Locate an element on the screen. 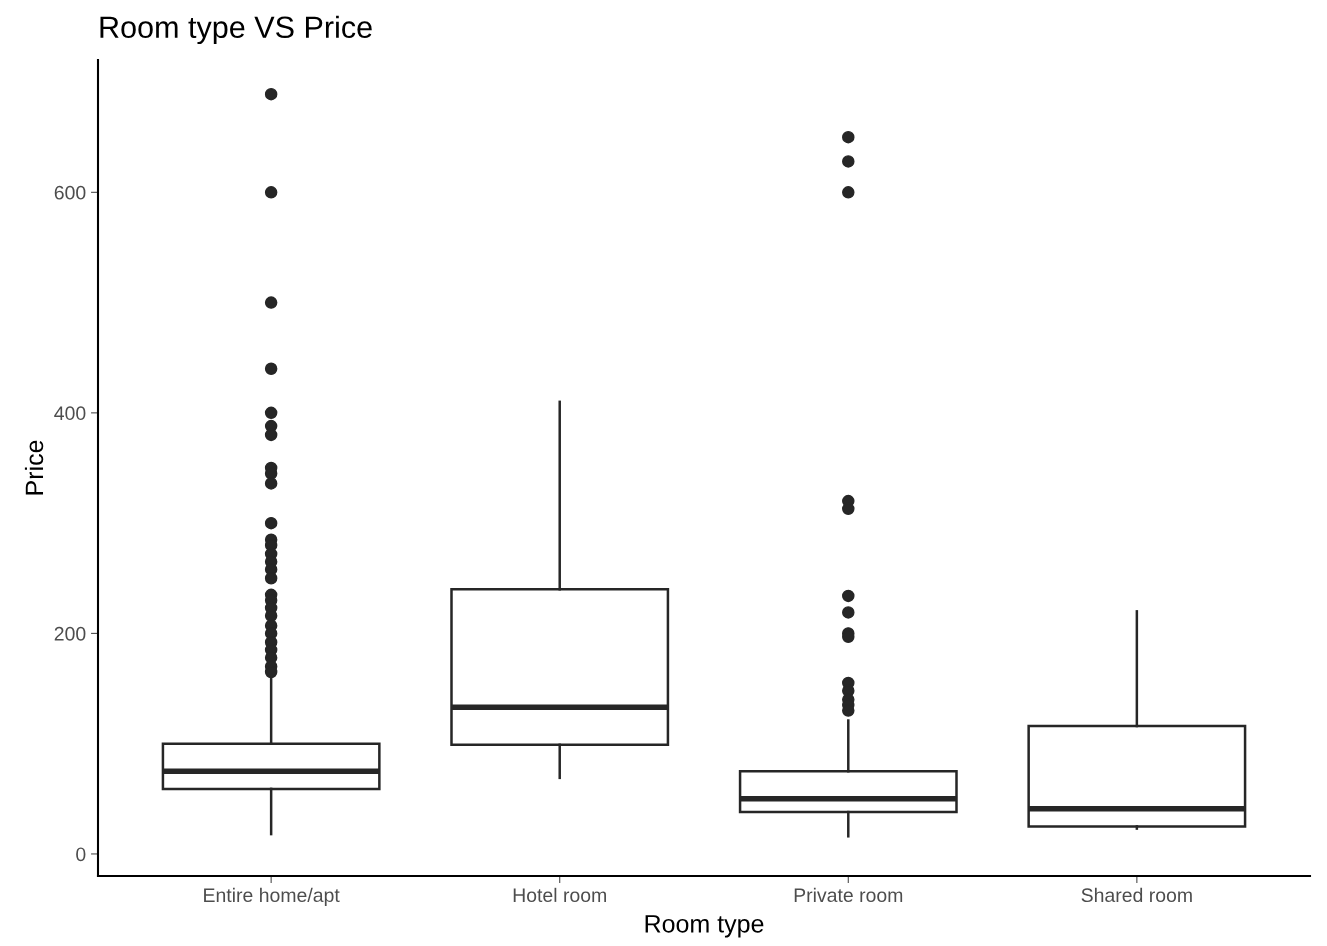 Image resolution: width=1327 pixels, height=946 pixels. y-tick-label: 400 is located at coordinates (70, 413).